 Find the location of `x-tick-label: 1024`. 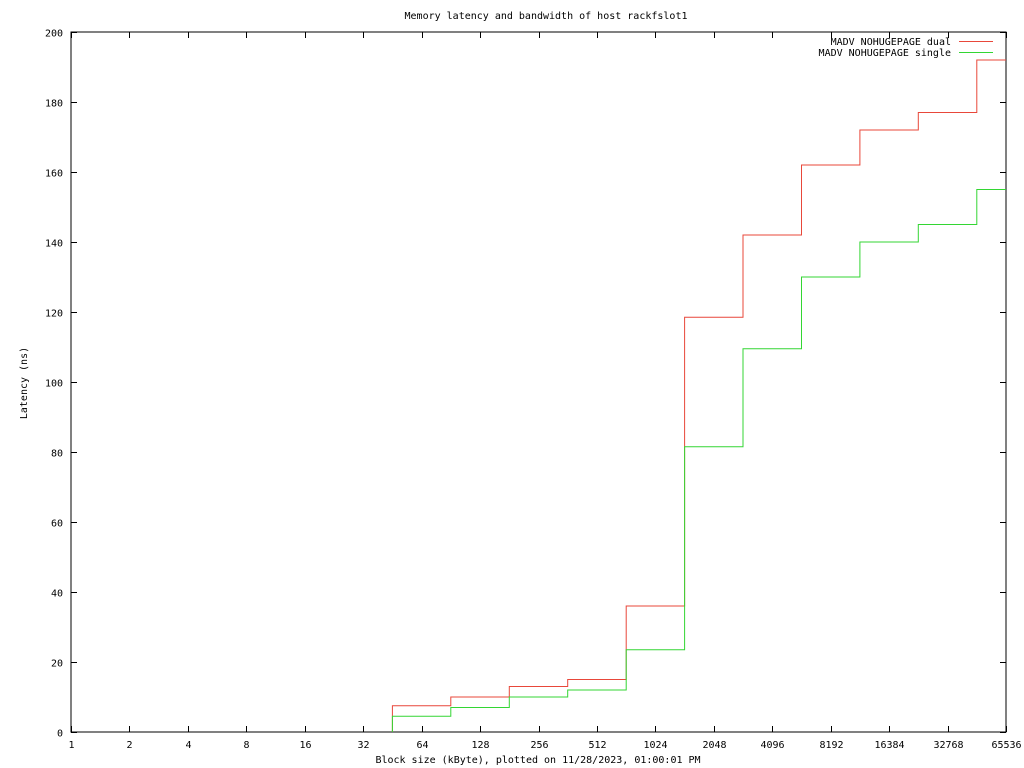

x-tick-label: 1024 is located at coordinates (655, 745).